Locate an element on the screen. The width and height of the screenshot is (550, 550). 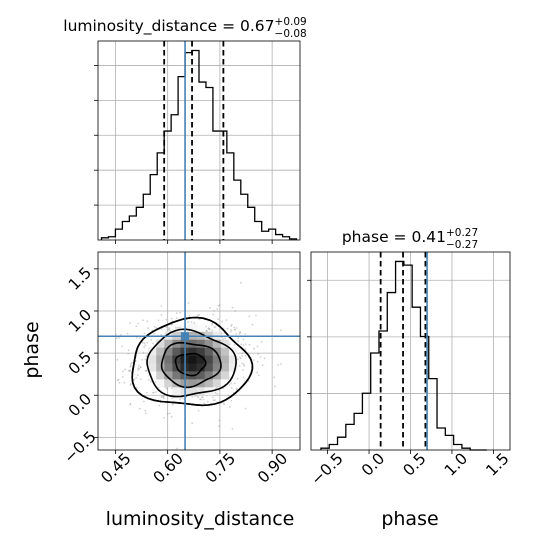
luminosity-distance-title-minus: −0.08 is located at coordinates (291, 34).